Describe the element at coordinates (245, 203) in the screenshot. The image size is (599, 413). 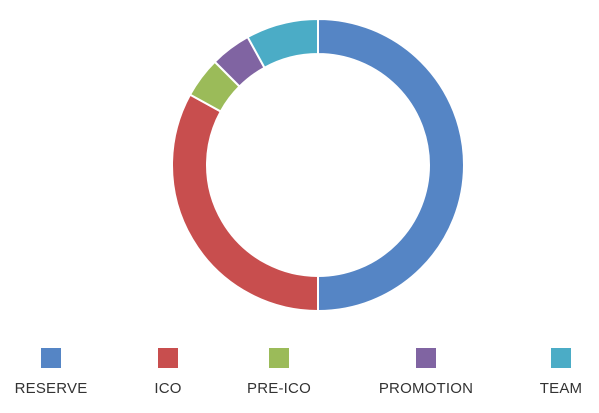
I see `donut-slice-ico` at that location.